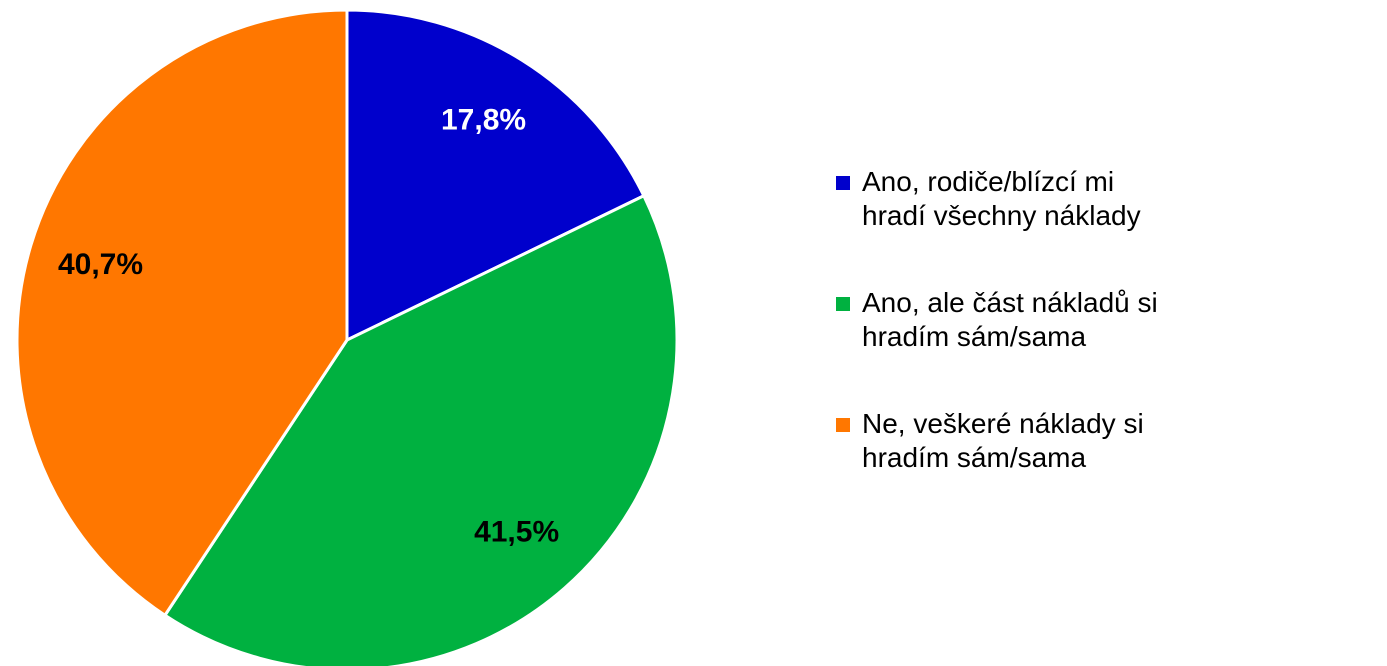 The width and height of the screenshot is (1387, 666). I want to click on legend-label: Ano, ale část nákladů si hradím sám/sama, so click(1010, 319).